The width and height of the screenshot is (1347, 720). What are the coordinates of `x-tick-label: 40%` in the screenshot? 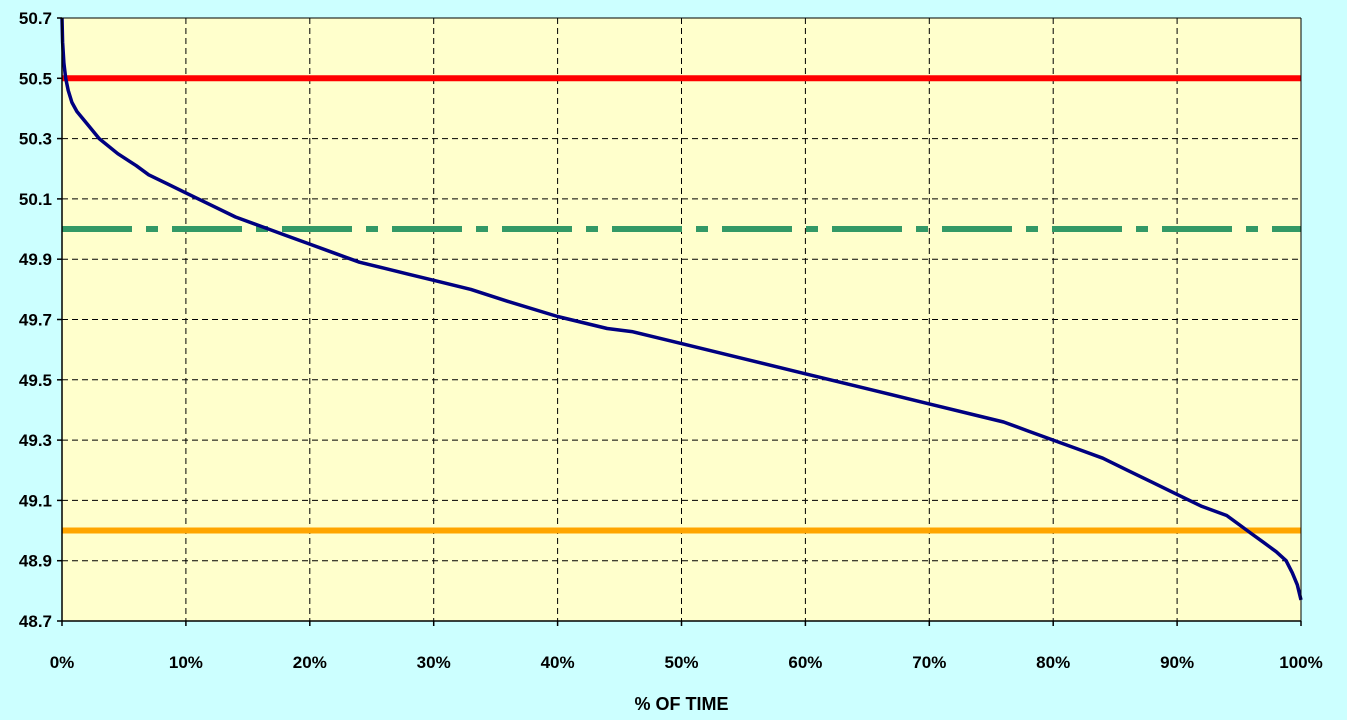 It's located at (558, 662).